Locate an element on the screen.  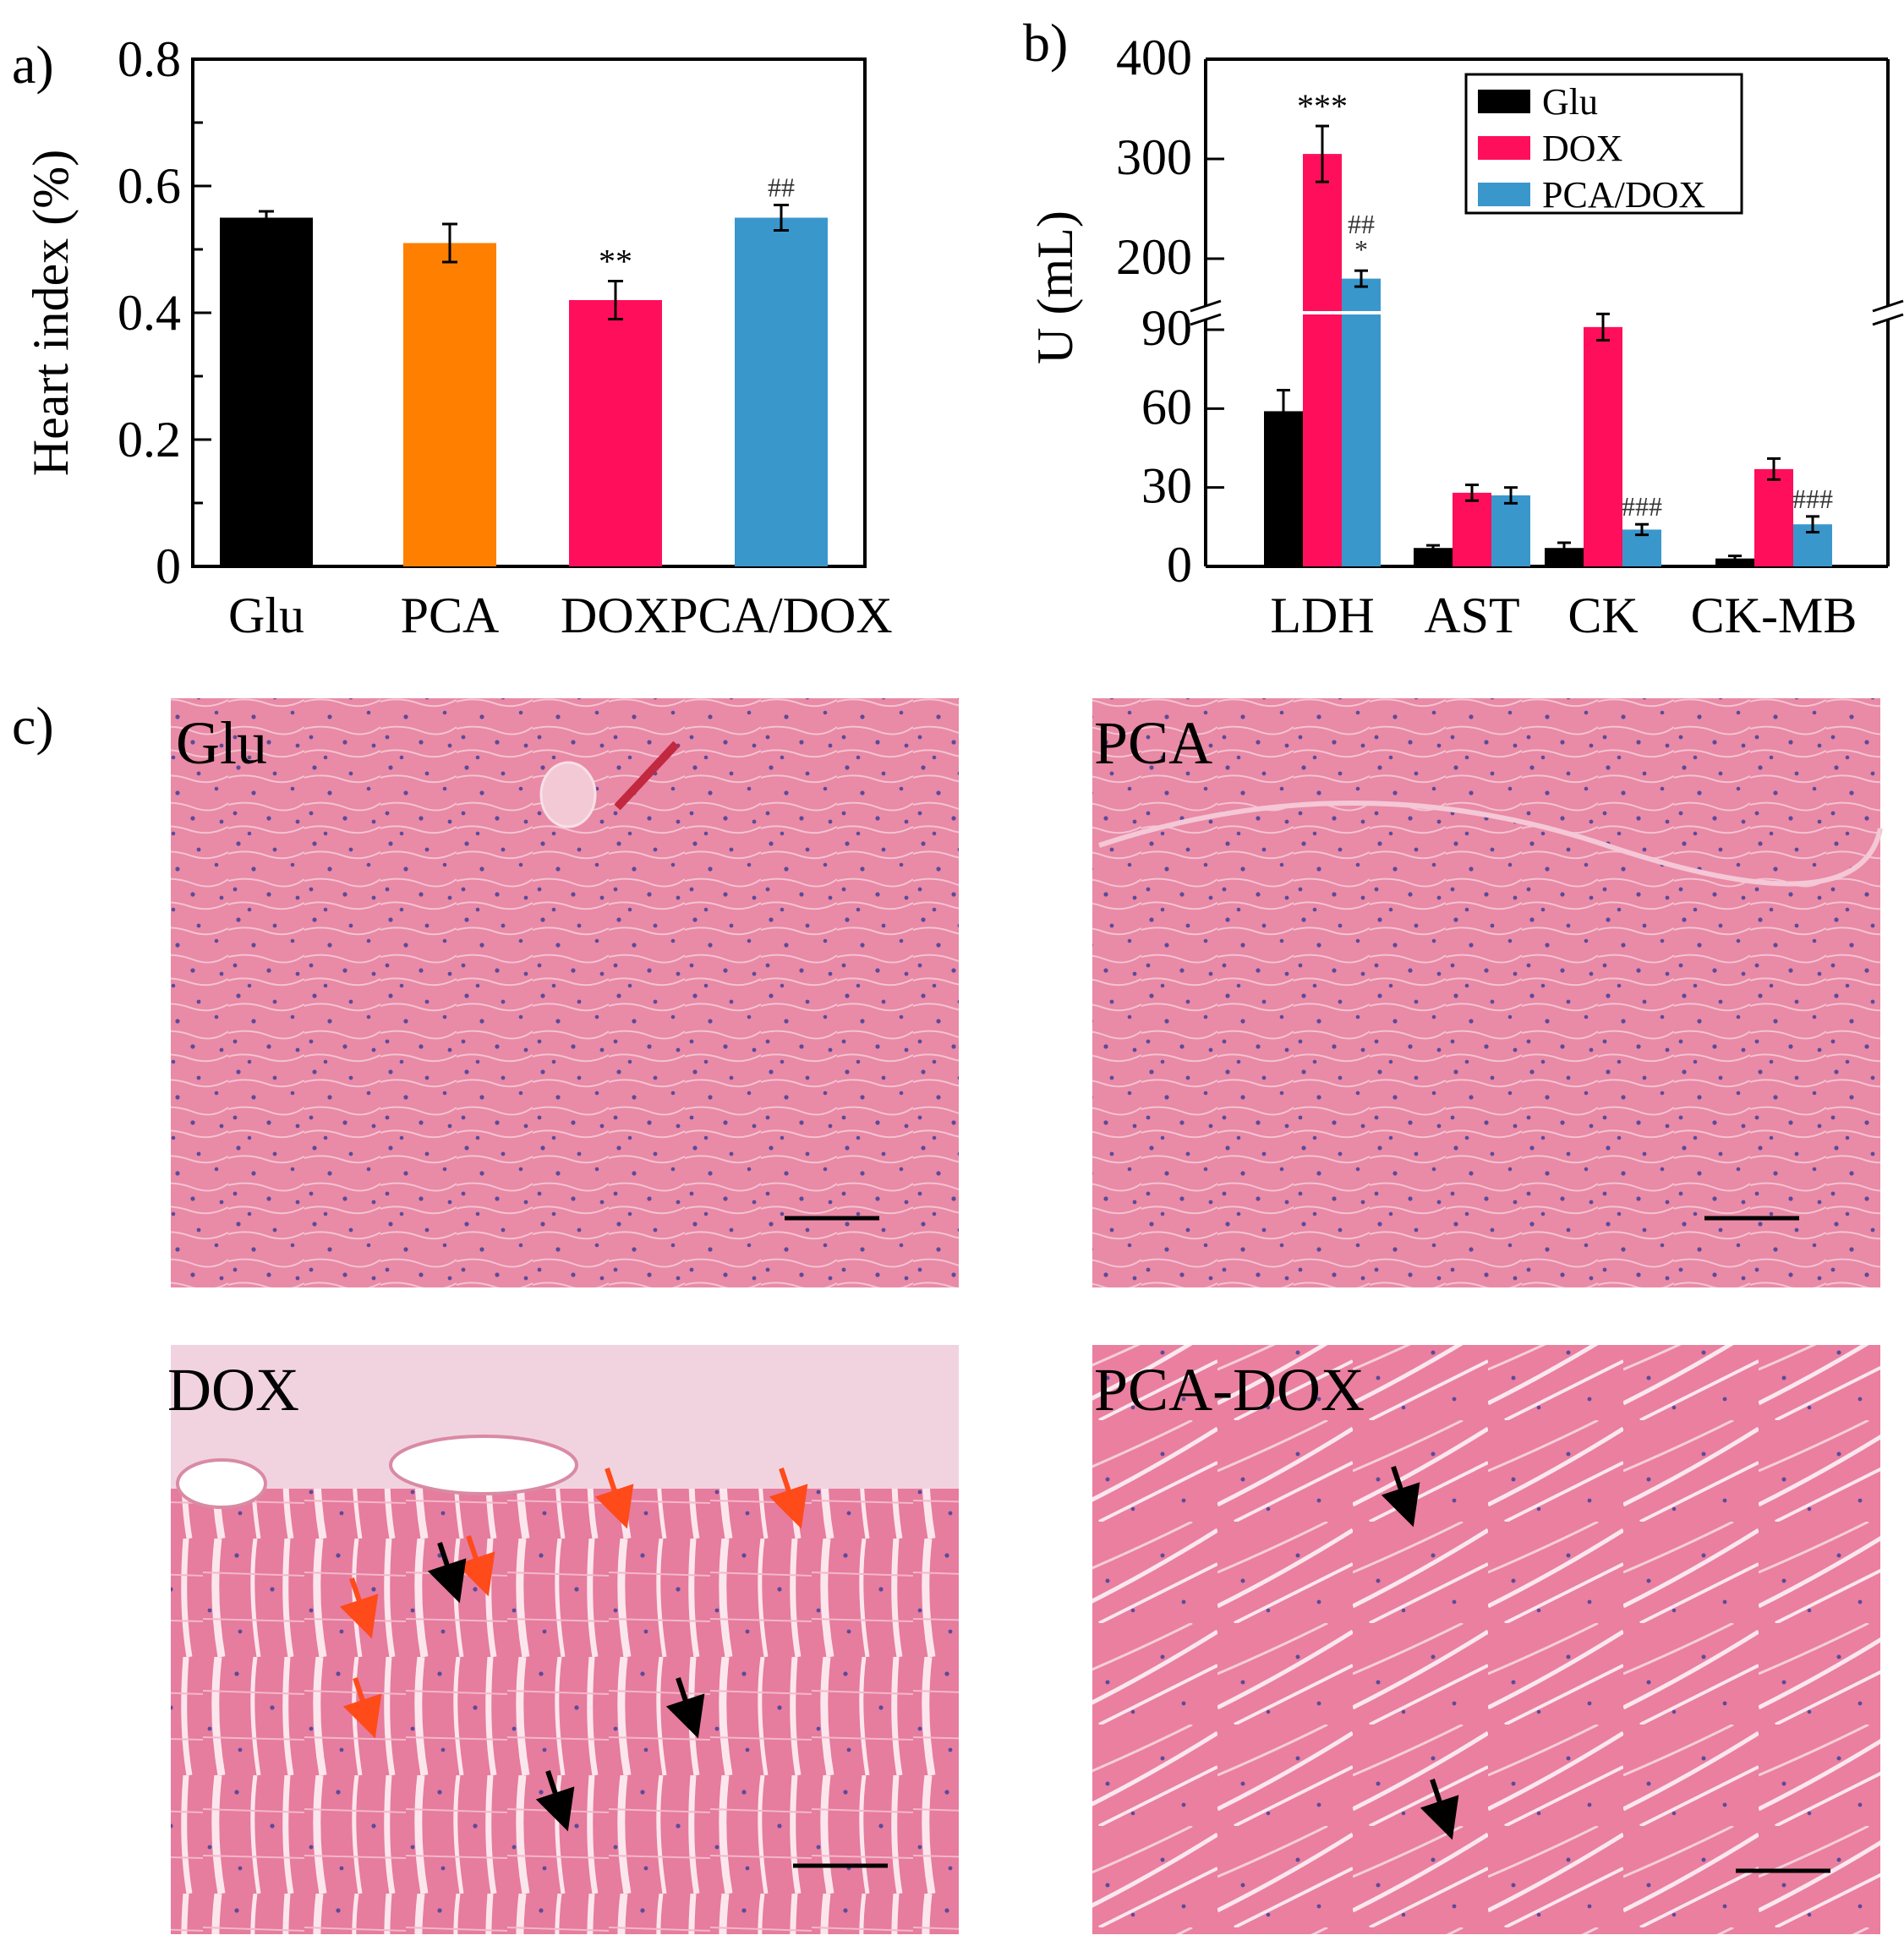
y-tick-label: 300 is located at coordinates (1154, 157).